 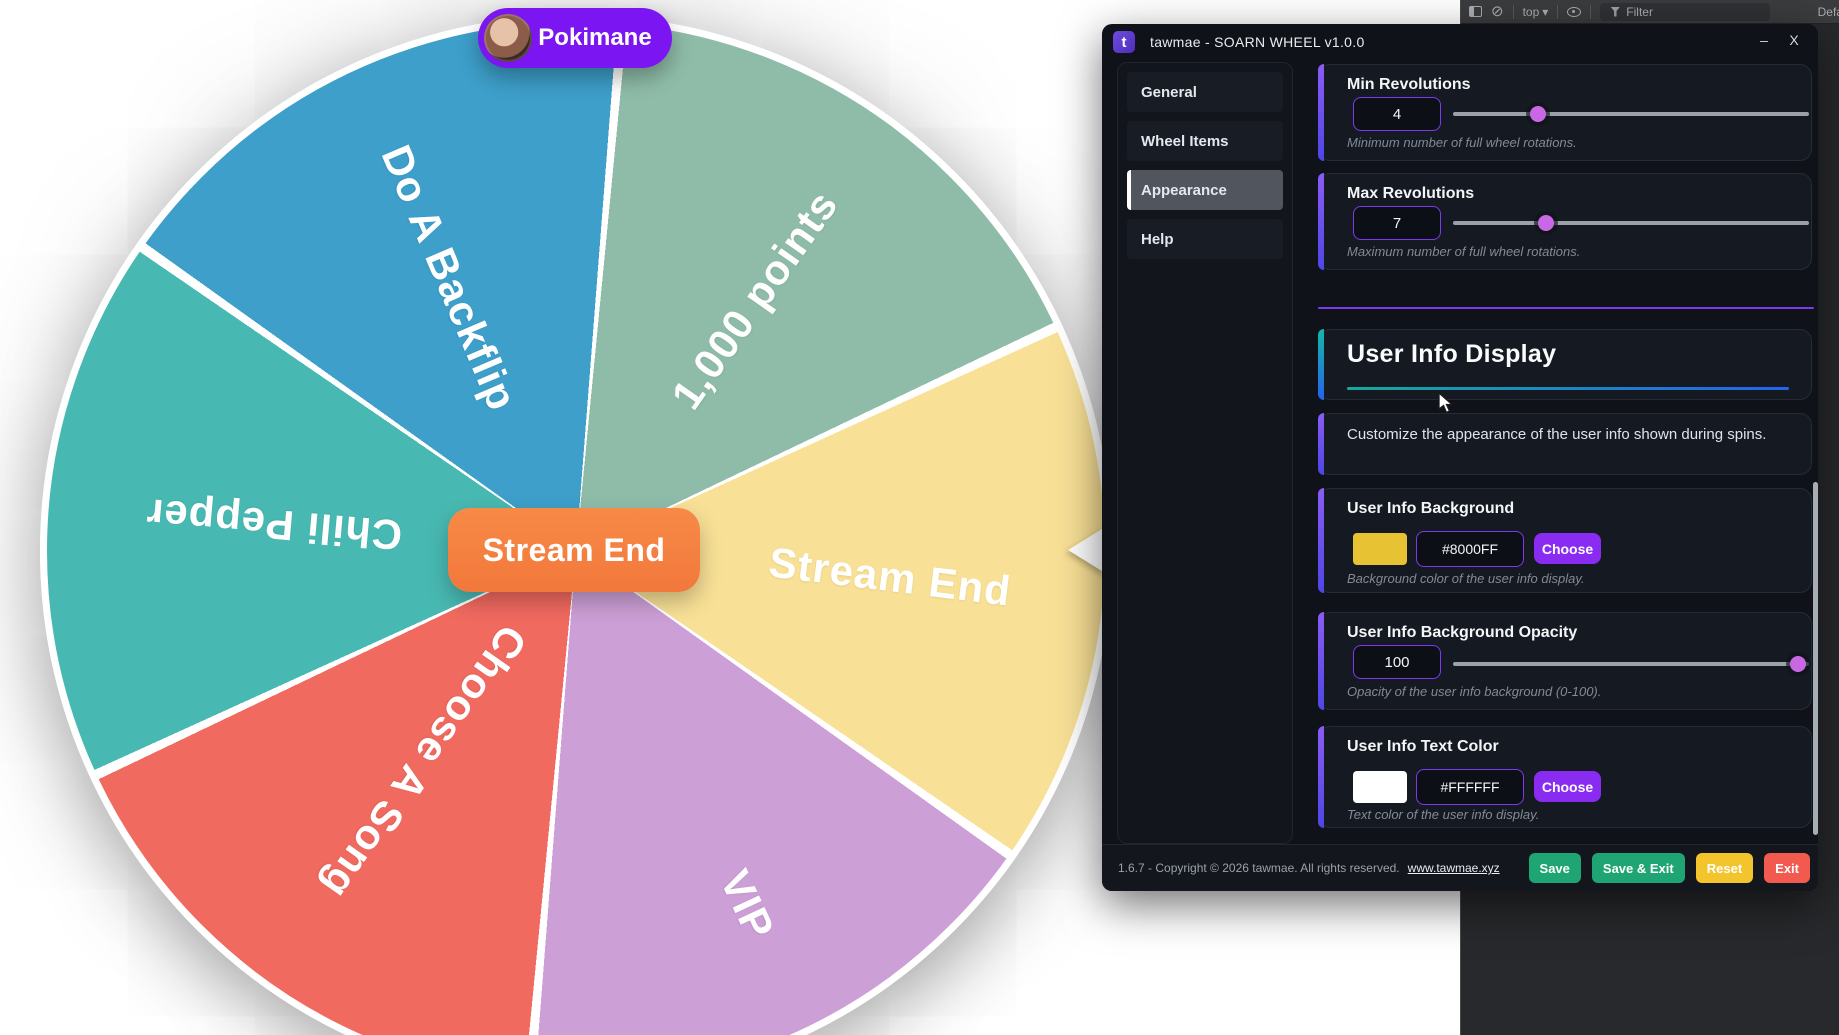 What do you see at coordinates (1764, 40) in the screenshot?
I see `minimize-button: –` at bounding box center [1764, 40].